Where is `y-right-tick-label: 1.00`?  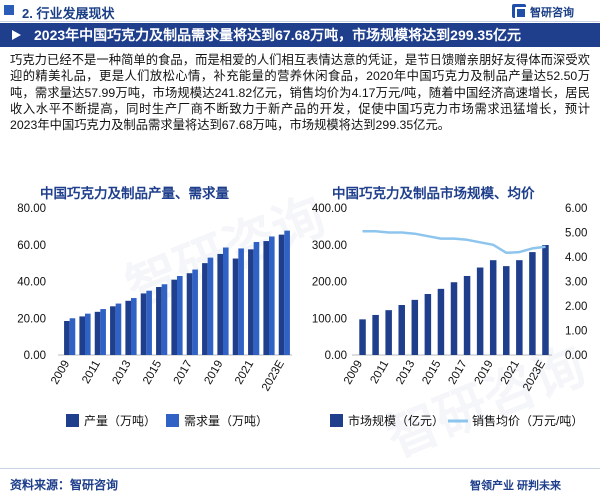 y-right-tick-label: 1.00 is located at coordinates (576, 332).